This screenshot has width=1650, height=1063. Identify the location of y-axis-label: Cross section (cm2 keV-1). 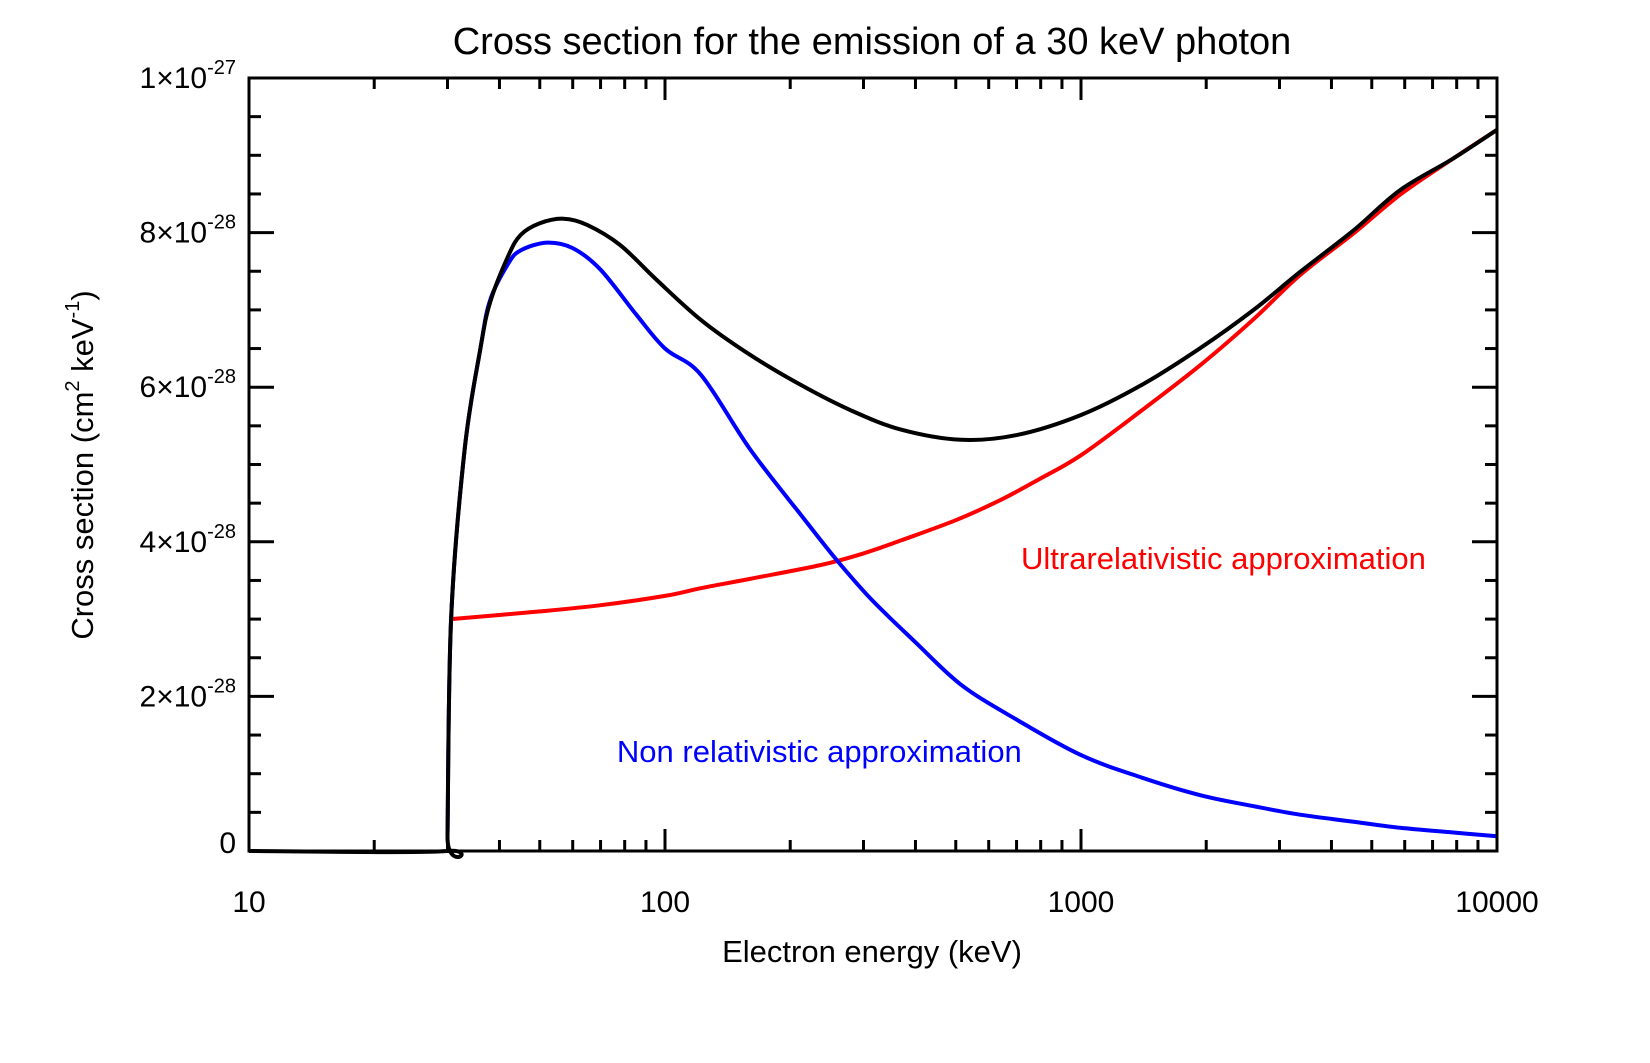
(81, 464).